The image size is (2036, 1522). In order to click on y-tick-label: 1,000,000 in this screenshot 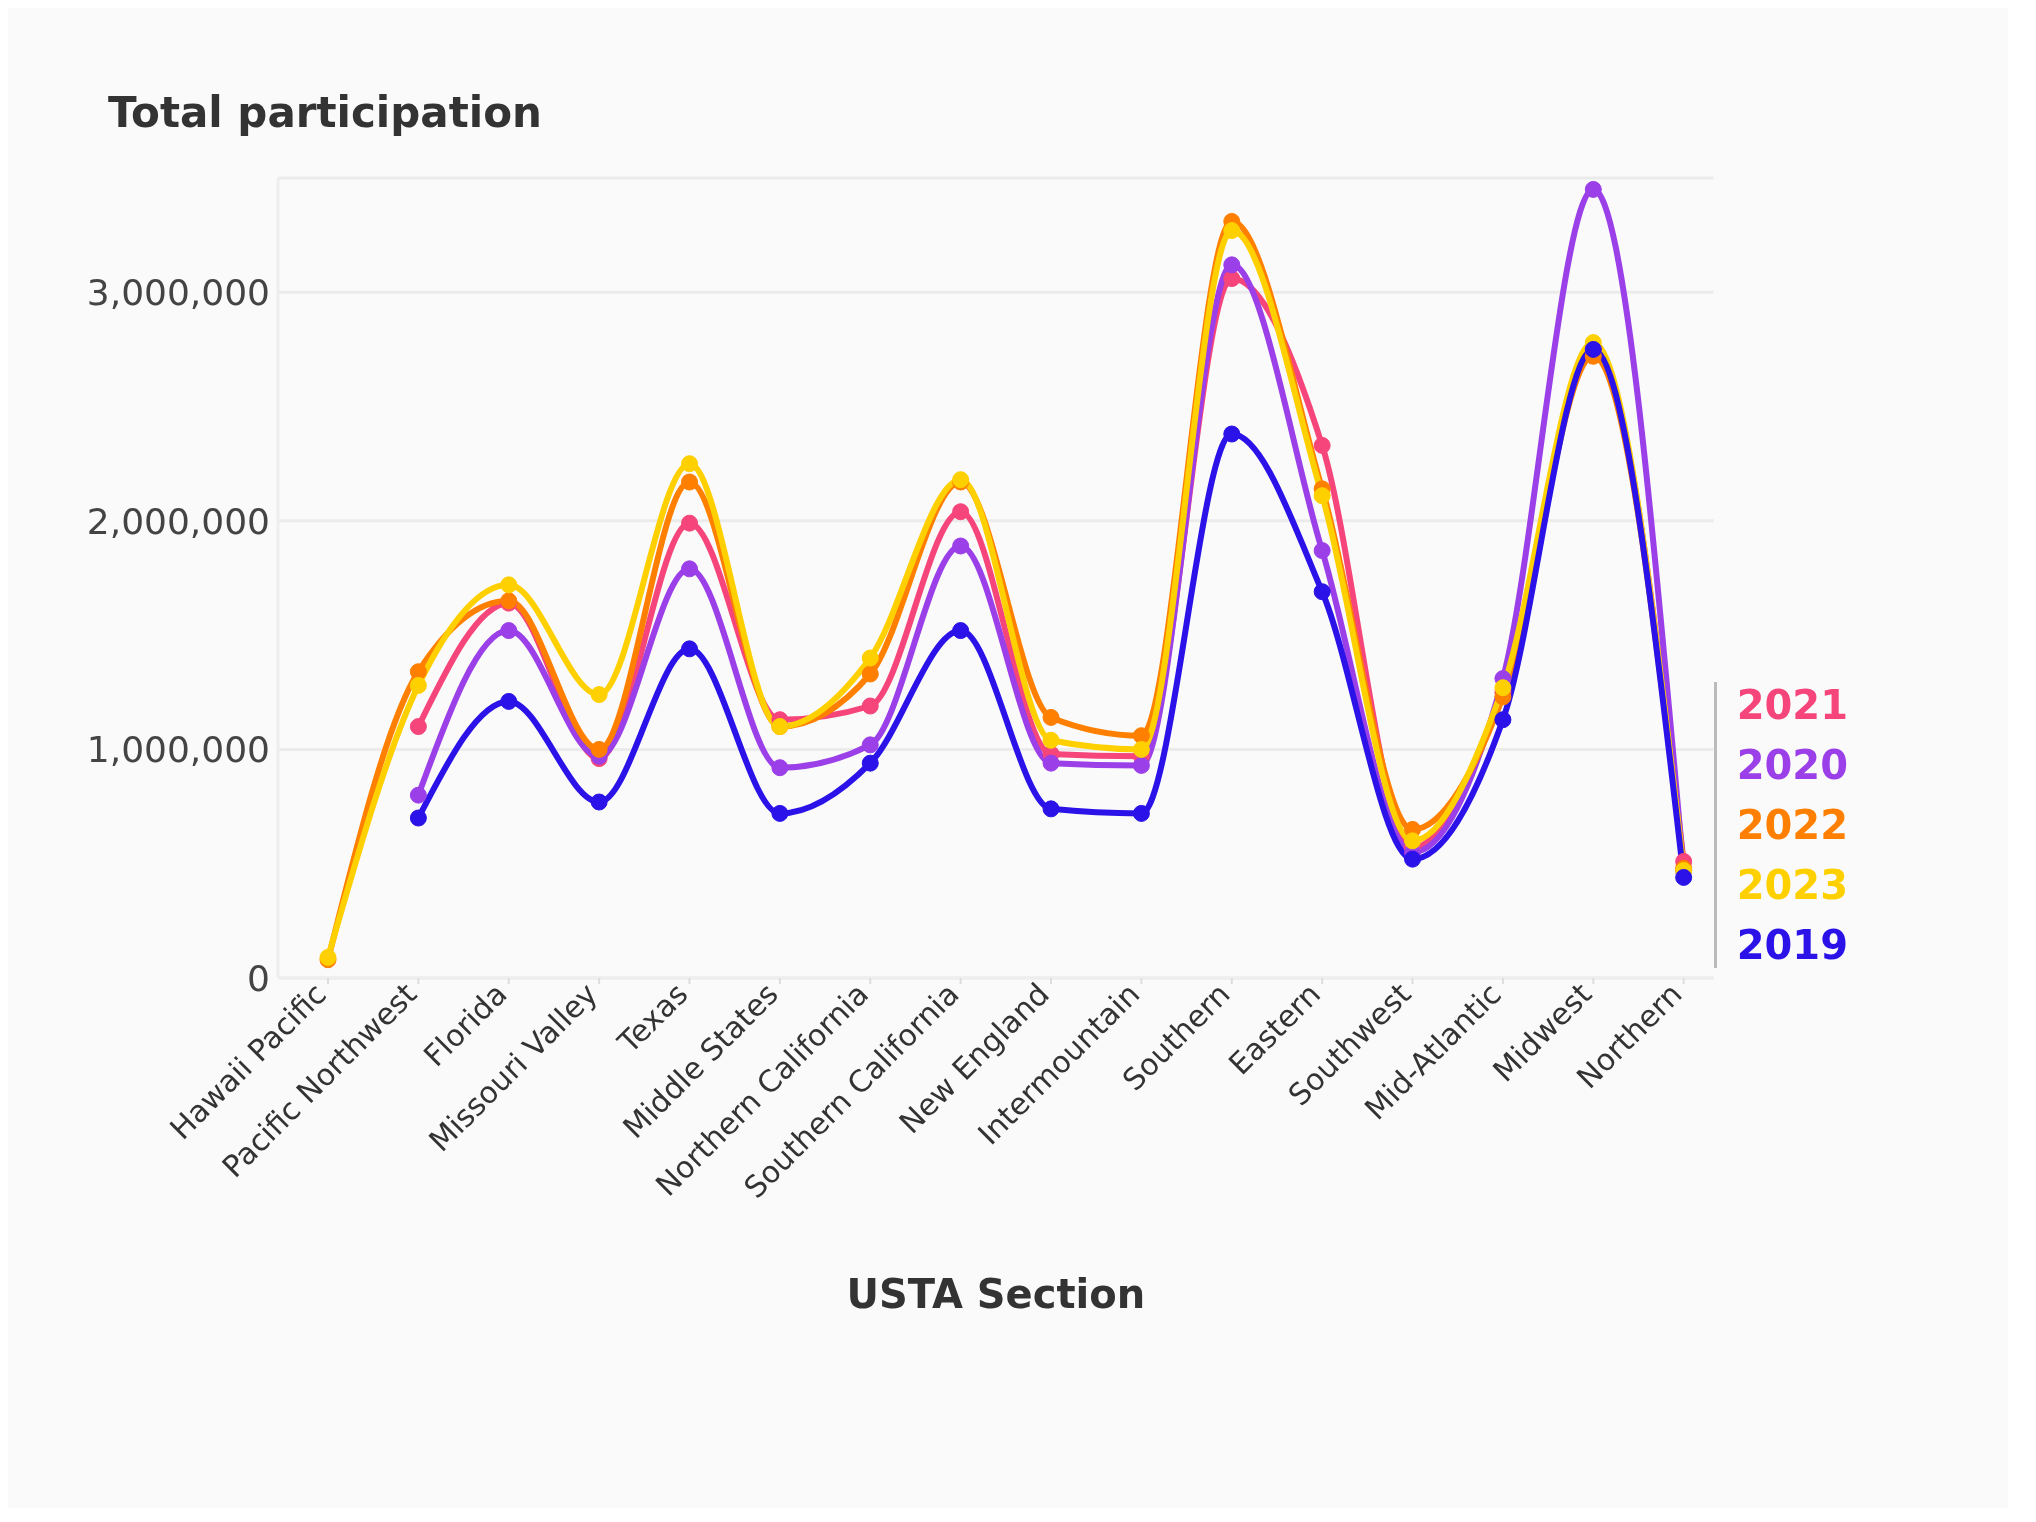, I will do `click(178, 750)`.